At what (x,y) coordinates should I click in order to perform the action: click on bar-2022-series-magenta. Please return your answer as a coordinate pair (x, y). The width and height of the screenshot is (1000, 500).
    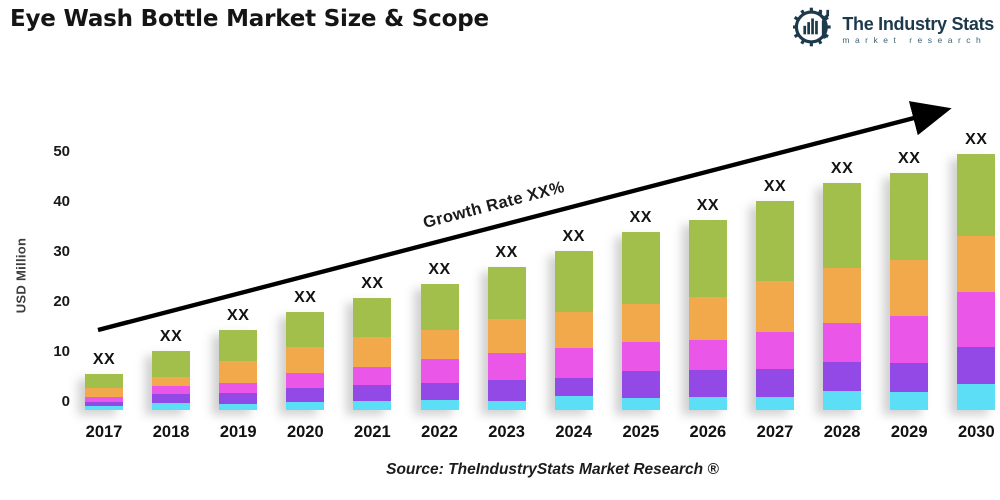
    Looking at the image, I should click on (439, 371).